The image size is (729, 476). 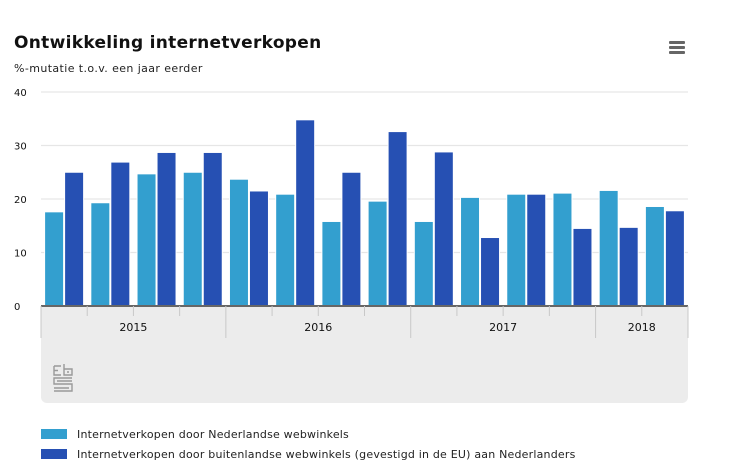 What do you see at coordinates (20, 254) in the screenshot?
I see `y-tick-label: 10` at bounding box center [20, 254].